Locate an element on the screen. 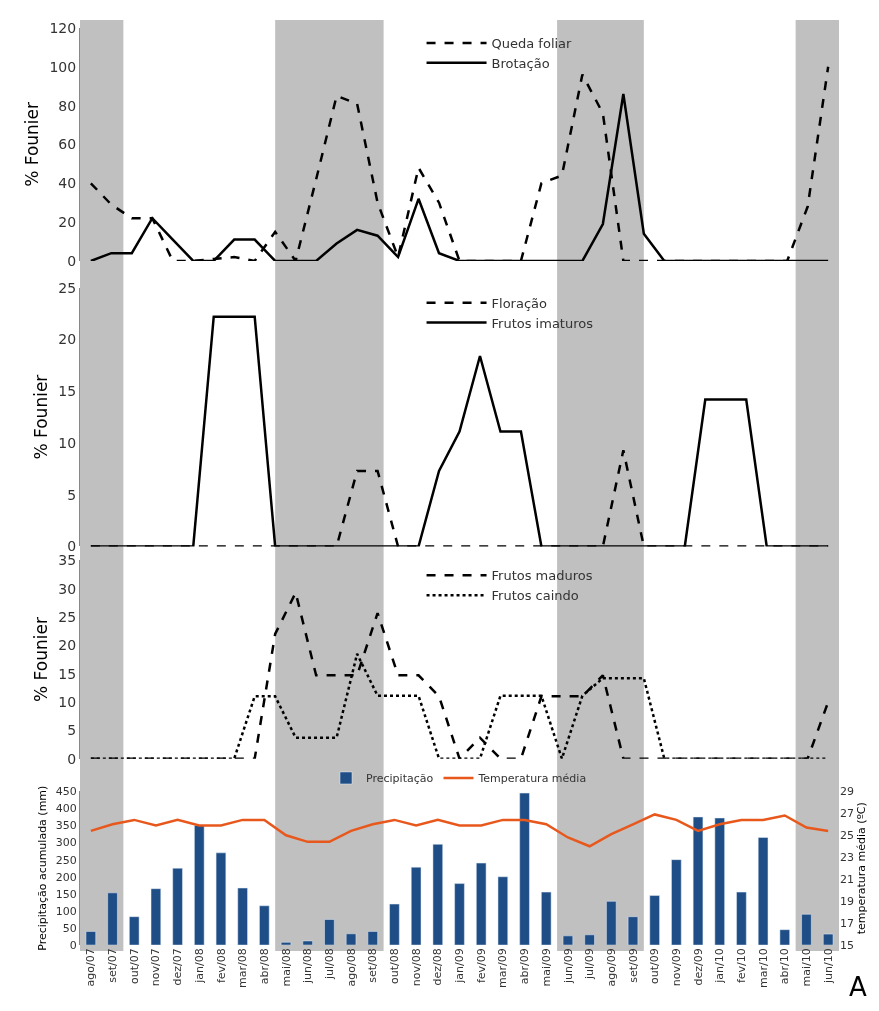 Image resolution: width=879 pixels, height=1011 pixels. x-tick-label: set/08 is located at coordinates (373, 965).